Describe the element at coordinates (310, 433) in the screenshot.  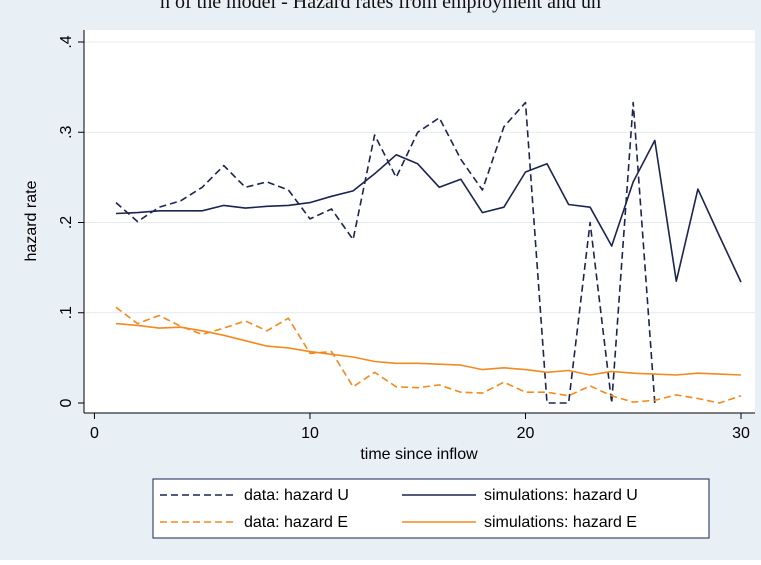
I see `x-tick-label: 10` at that location.